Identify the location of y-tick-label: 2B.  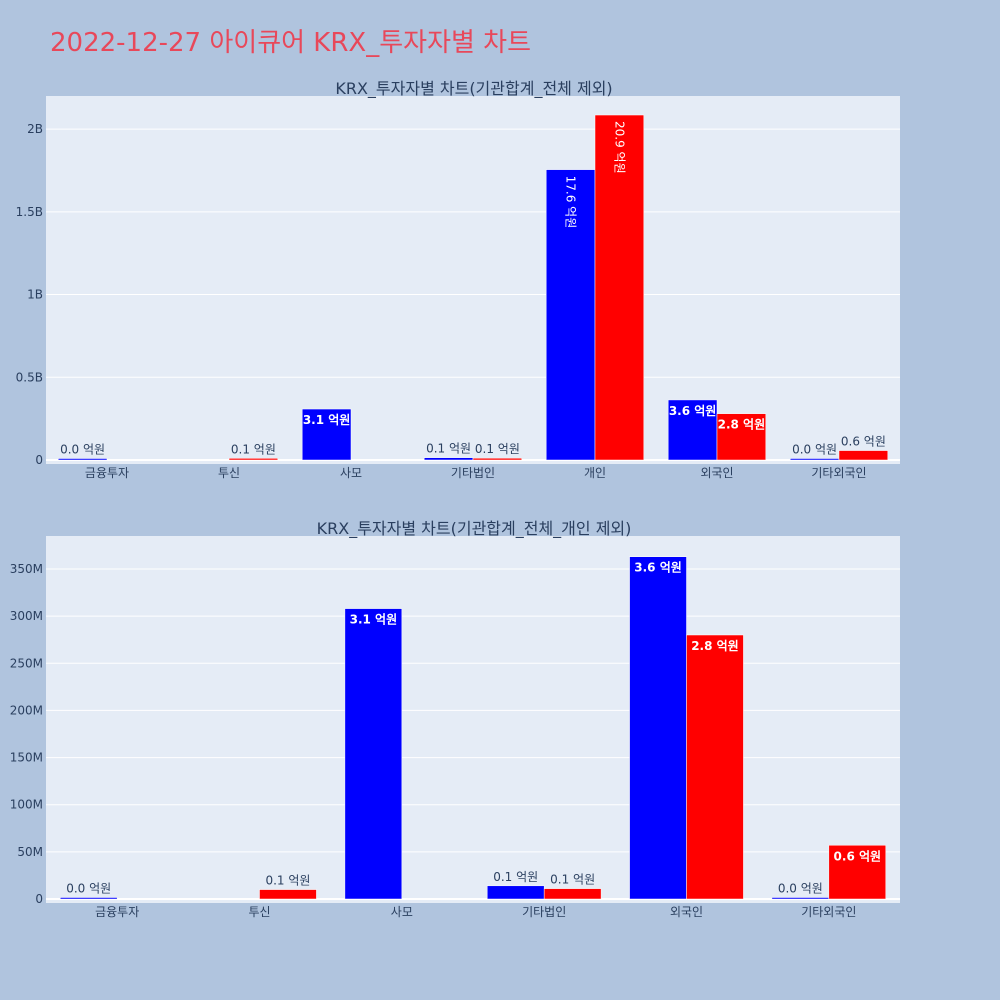
(35, 129).